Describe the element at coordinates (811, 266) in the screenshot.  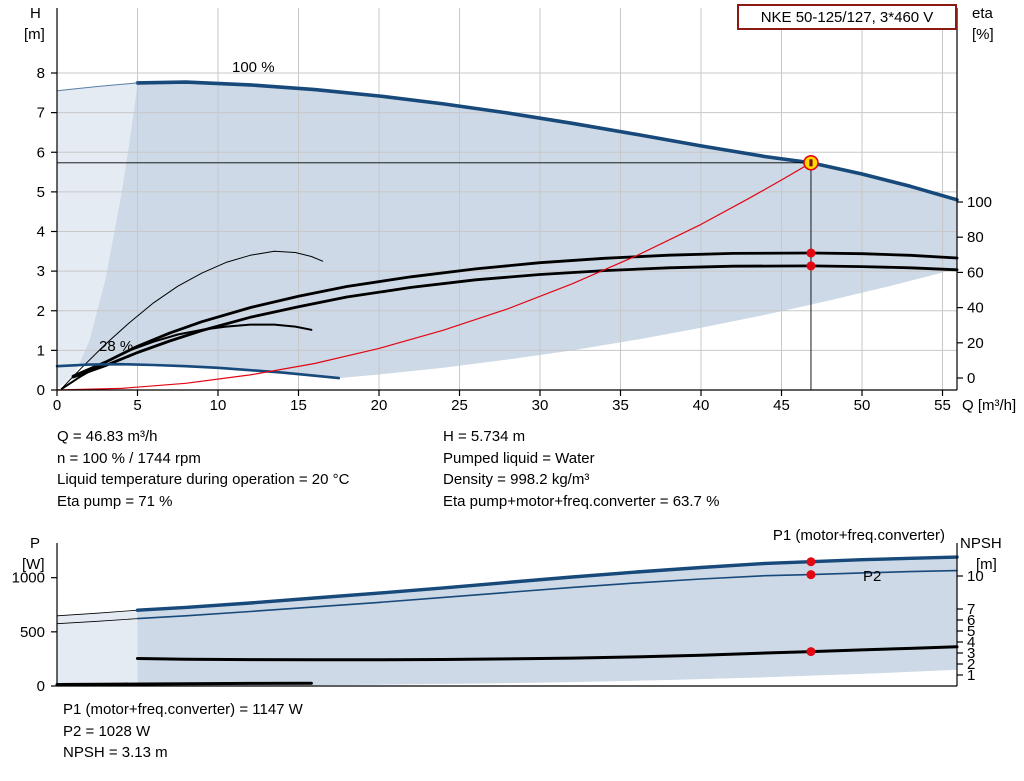
I see `eta-total-dot` at that location.